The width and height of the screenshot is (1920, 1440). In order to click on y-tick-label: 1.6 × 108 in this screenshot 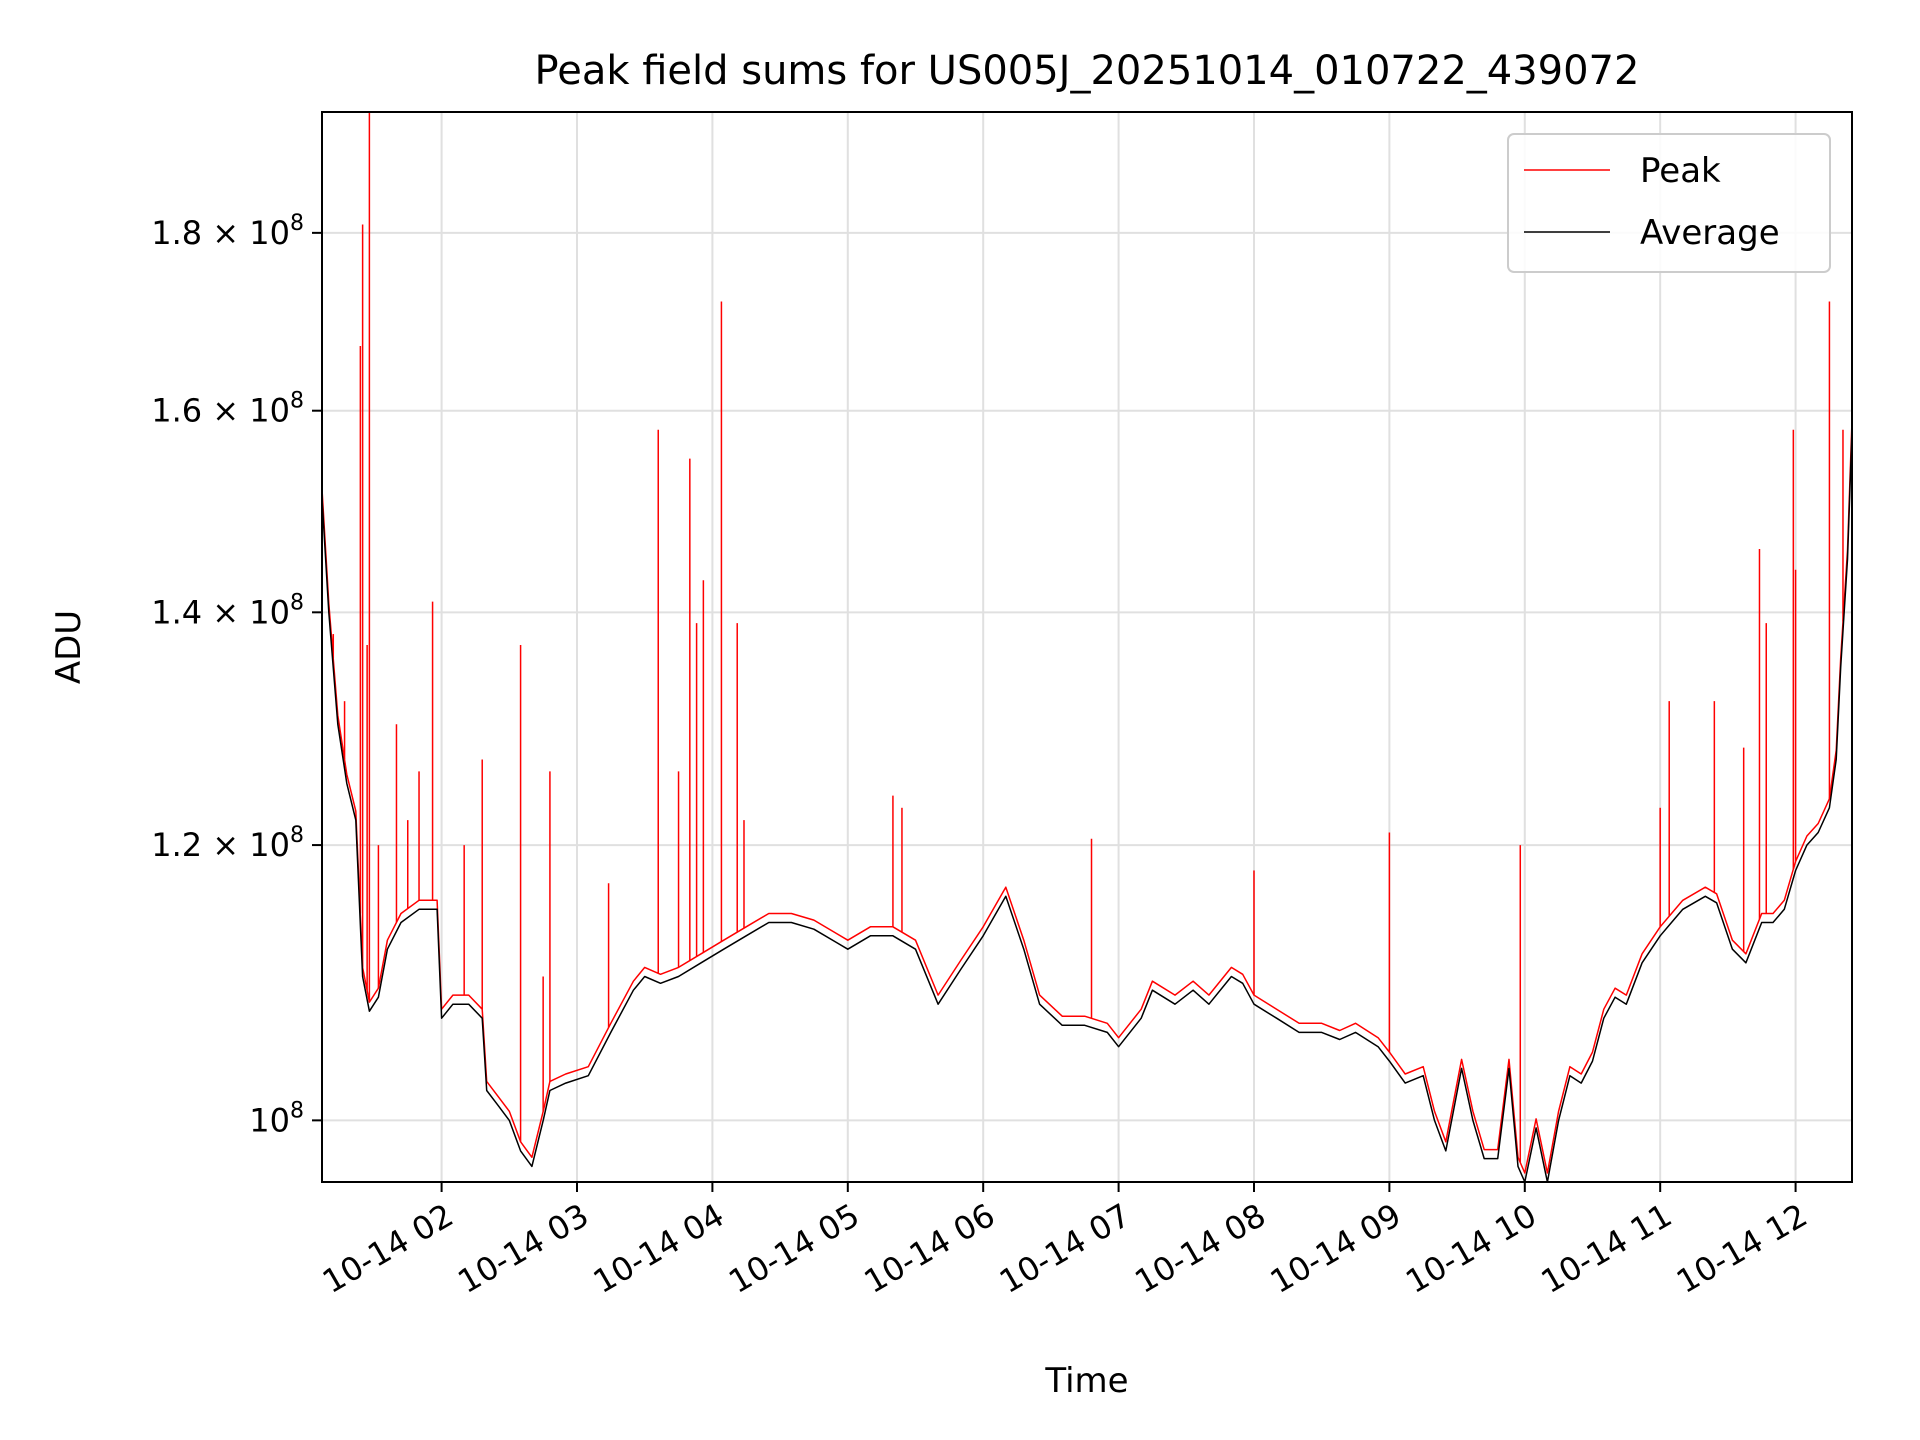, I will do `click(227, 409)`.